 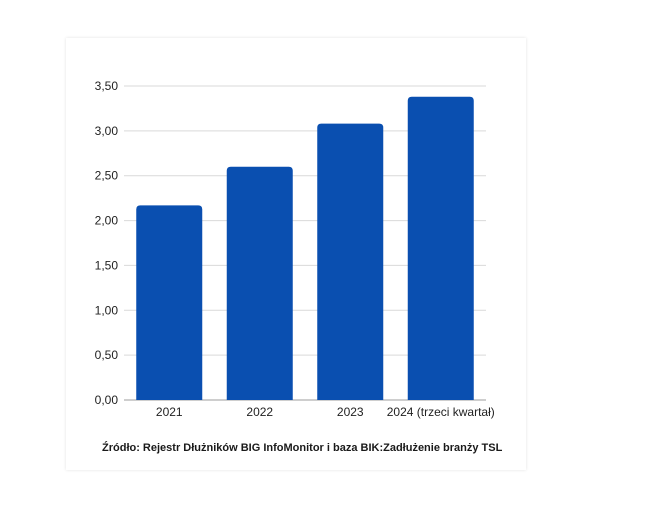 I want to click on x-tick-label: 2021, so click(x=169, y=412).